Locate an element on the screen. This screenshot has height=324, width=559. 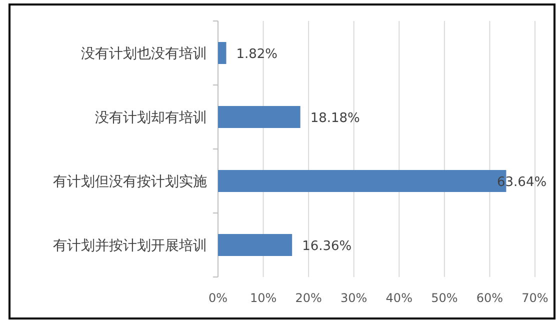
y-tick-label: 没有计划却有培训 is located at coordinates (151, 118).